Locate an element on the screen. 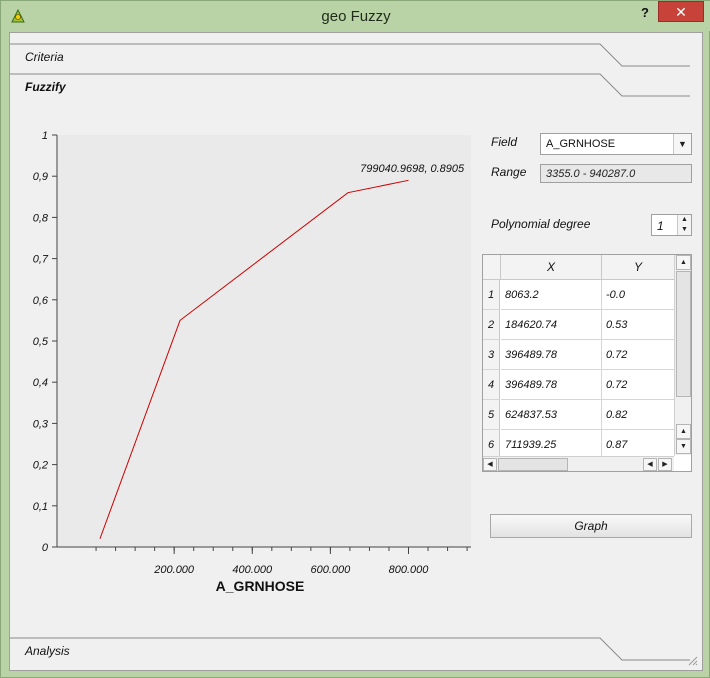  cell-x: 624837.53 is located at coordinates (551, 415).